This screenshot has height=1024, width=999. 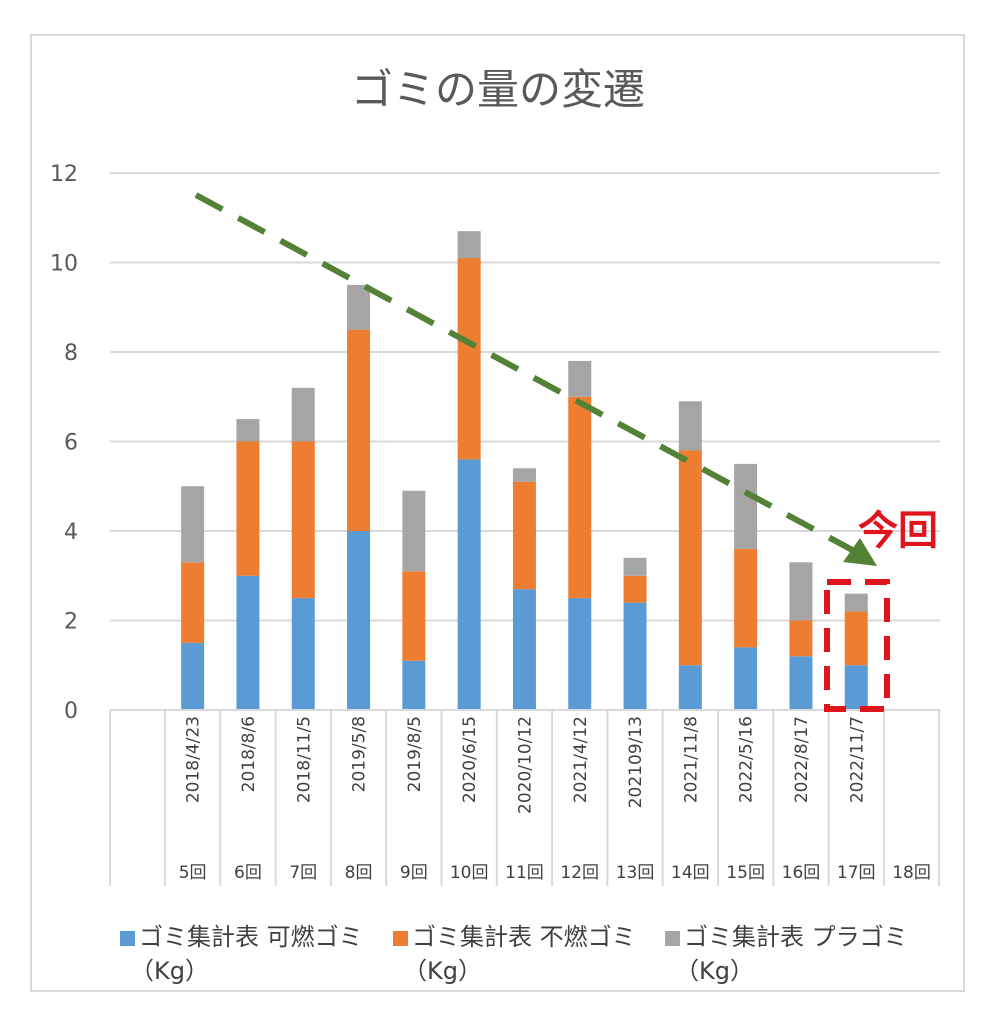 What do you see at coordinates (498, 89) in the screenshot?
I see `chart-title: ゴミの量の変遷` at bounding box center [498, 89].